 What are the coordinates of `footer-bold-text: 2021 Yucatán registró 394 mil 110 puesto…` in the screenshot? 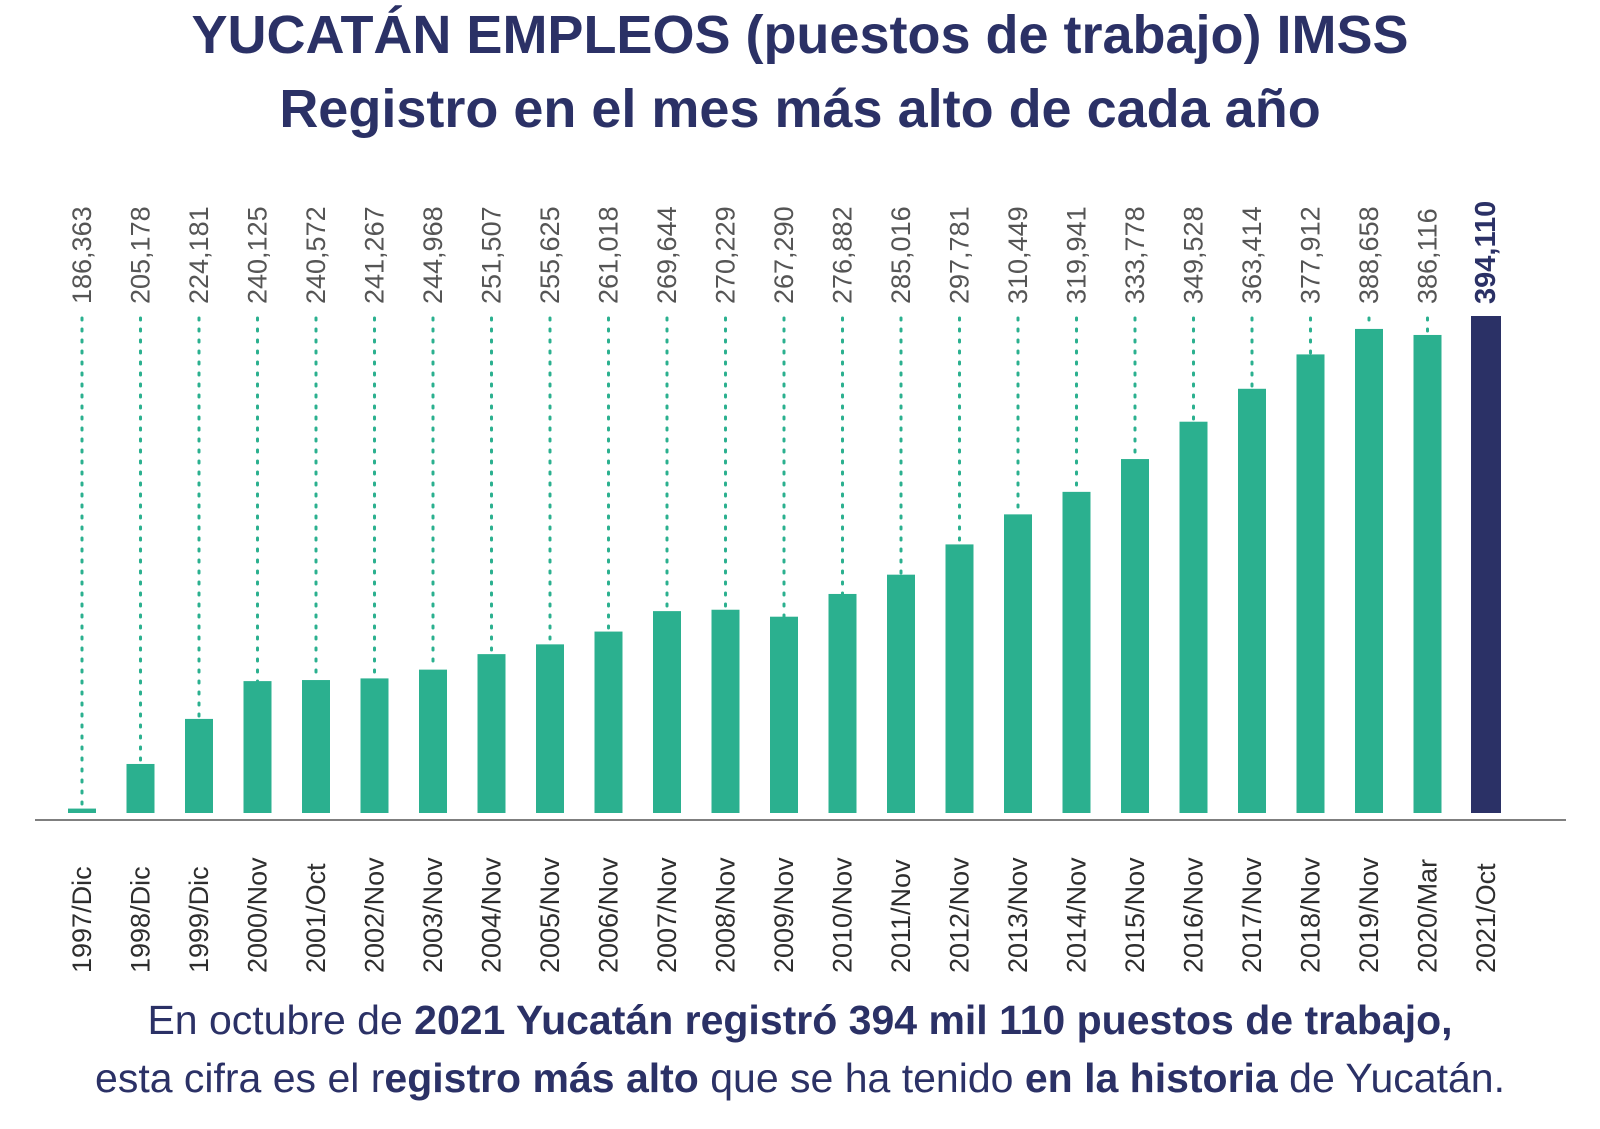 It's located at (933, 1020).